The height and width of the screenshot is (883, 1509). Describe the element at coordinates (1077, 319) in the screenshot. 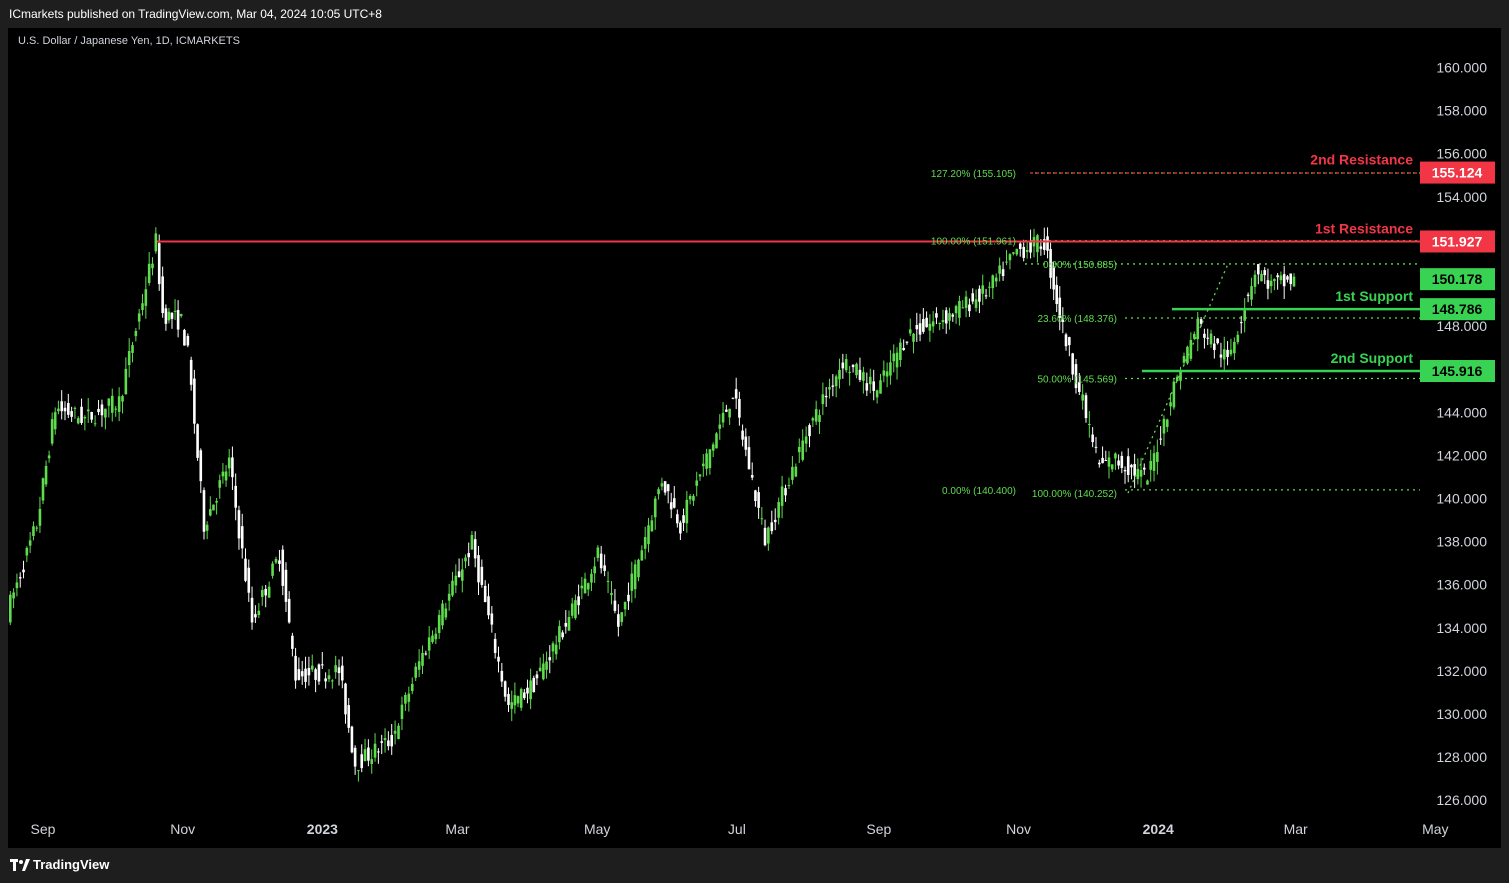

I see `fib-label: 23.60% (148.376)` at that location.